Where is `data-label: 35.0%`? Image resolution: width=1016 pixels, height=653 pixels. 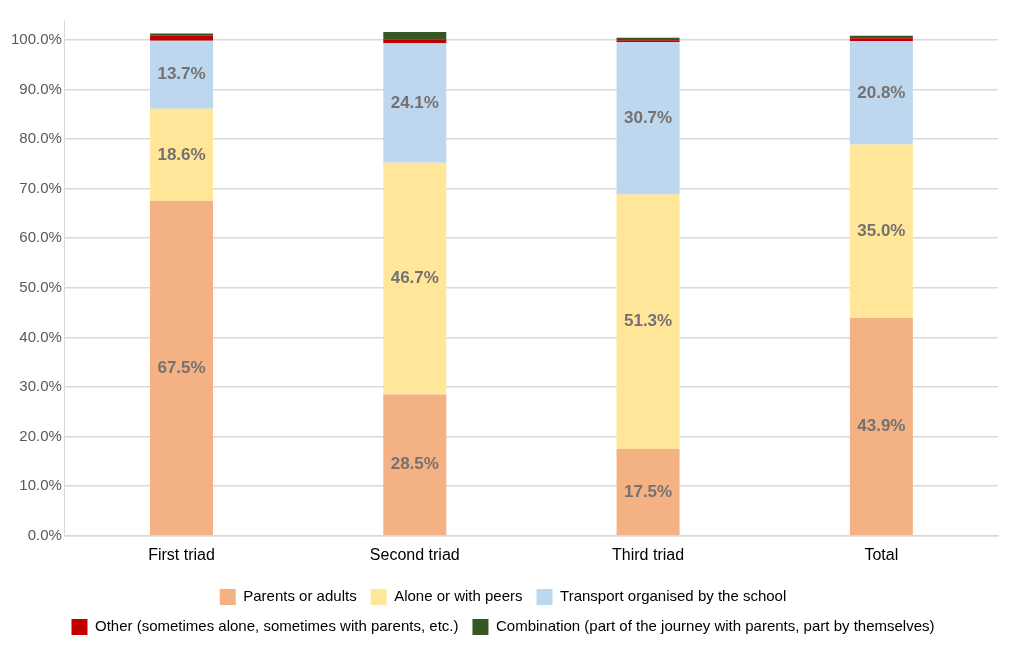 data-label: 35.0% is located at coordinates (881, 230).